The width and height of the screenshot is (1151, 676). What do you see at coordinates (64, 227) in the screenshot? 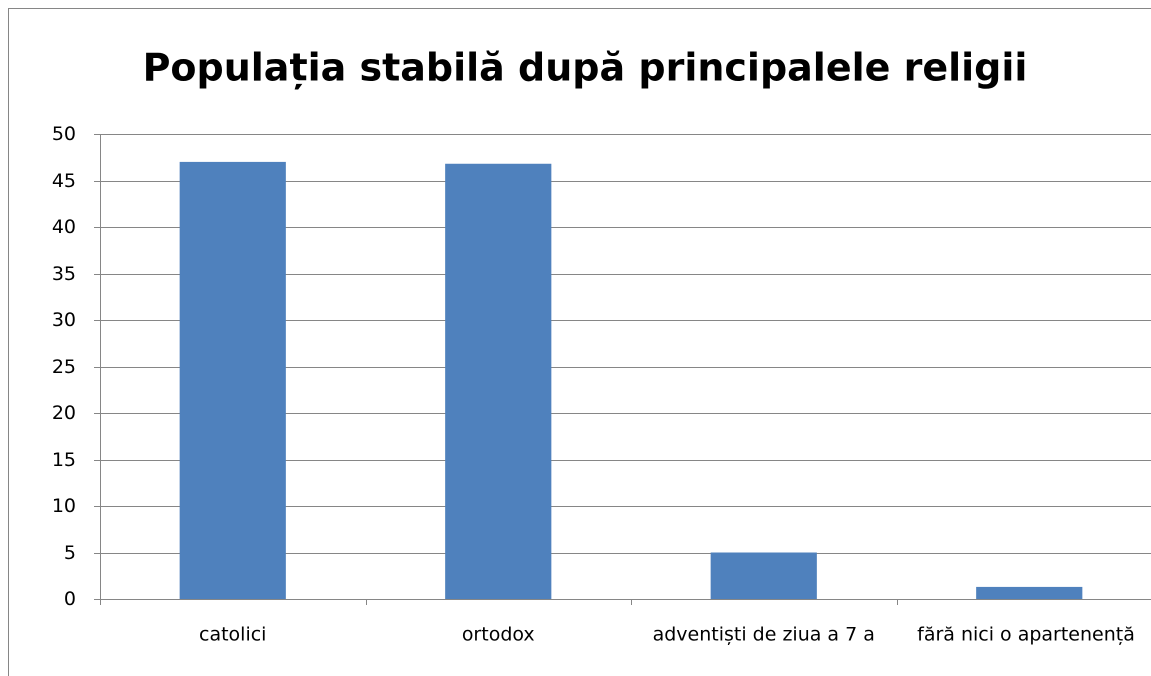
I see `y-tick-label: 40` at bounding box center [64, 227].